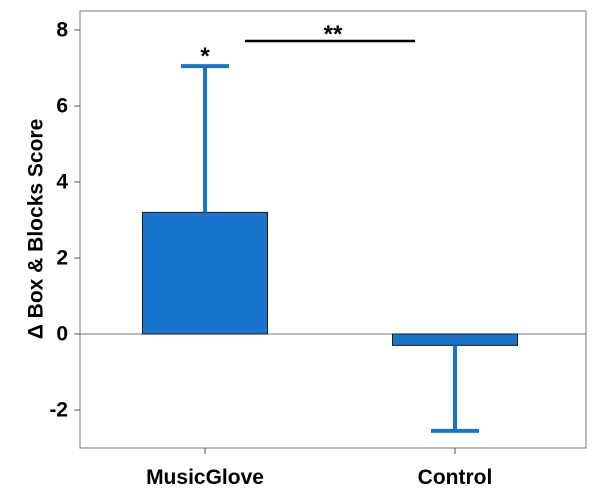 This screenshot has width=600, height=503. I want to click on y-tick-label: 2, so click(62, 258).